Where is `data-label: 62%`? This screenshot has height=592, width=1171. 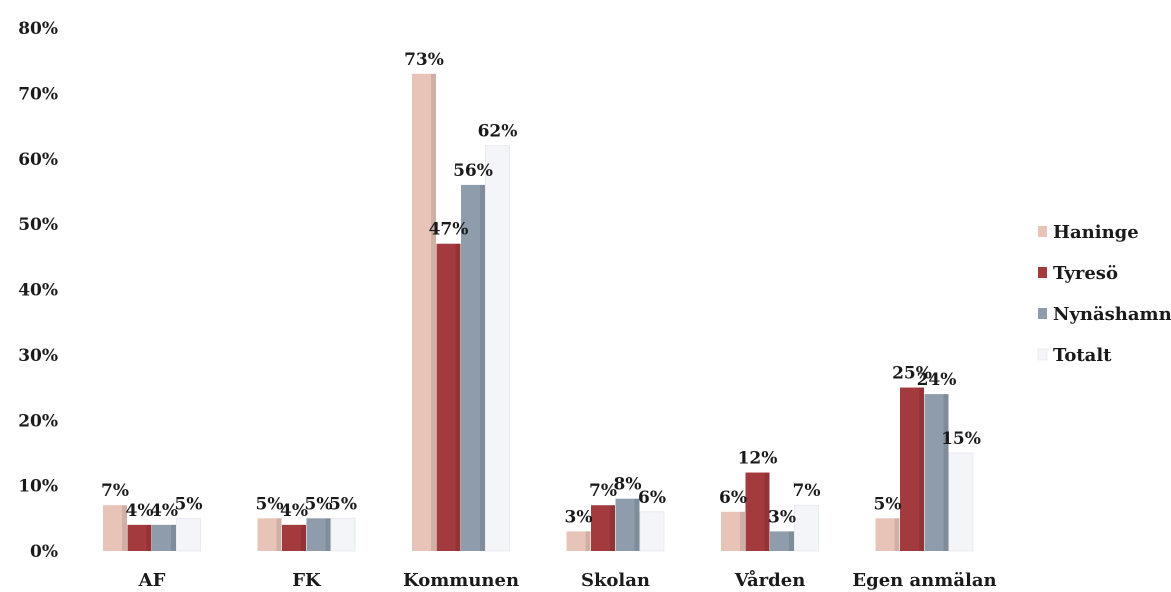 data-label: 62% is located at coordinates (498, 132).